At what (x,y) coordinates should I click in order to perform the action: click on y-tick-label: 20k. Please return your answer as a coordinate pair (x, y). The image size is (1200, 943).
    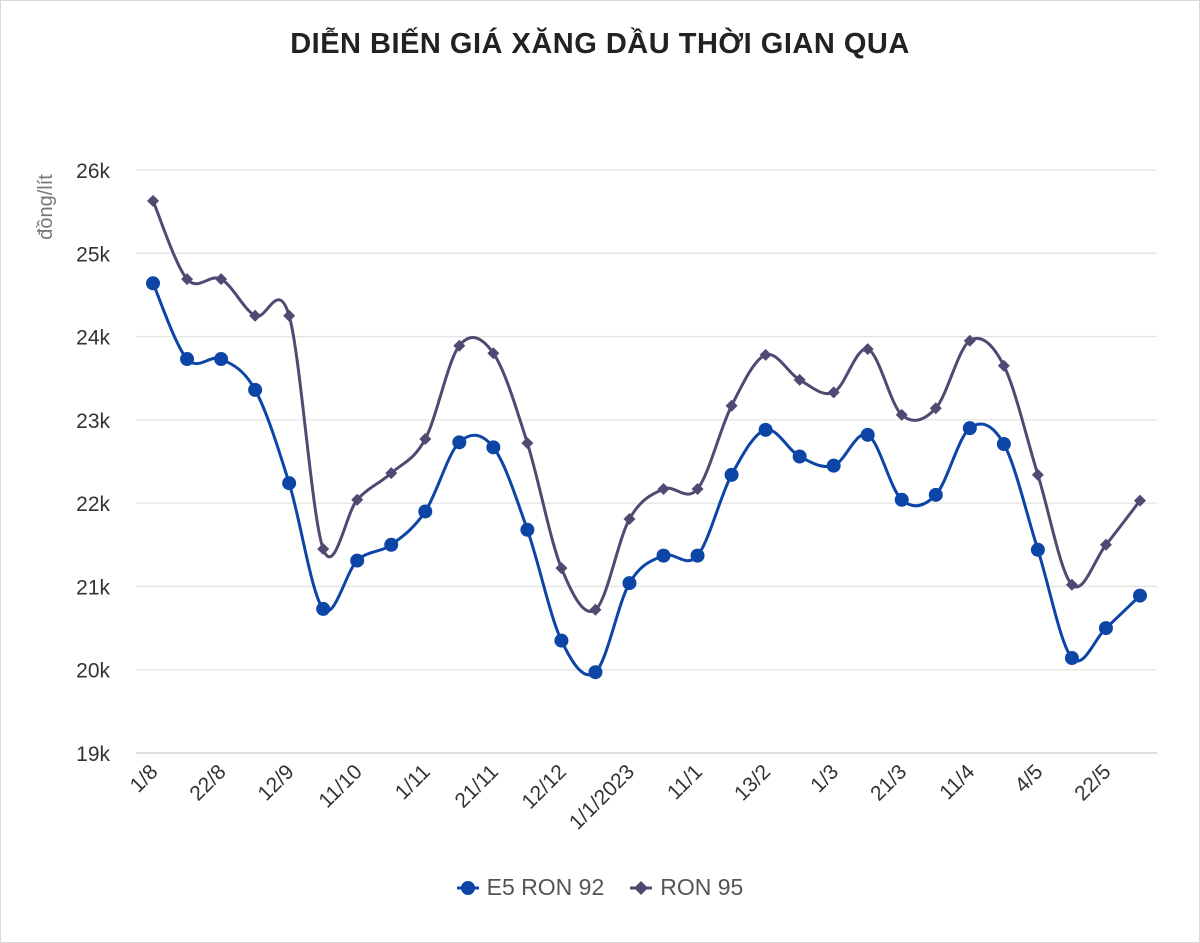
    Looking at the image, I should click on (93, 671).